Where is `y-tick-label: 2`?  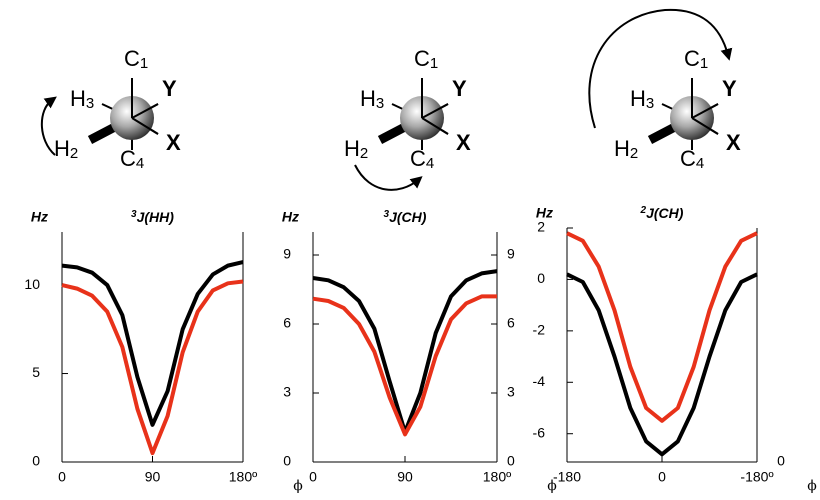
y-tick-label: 2 is located at coordinates (541, 227).